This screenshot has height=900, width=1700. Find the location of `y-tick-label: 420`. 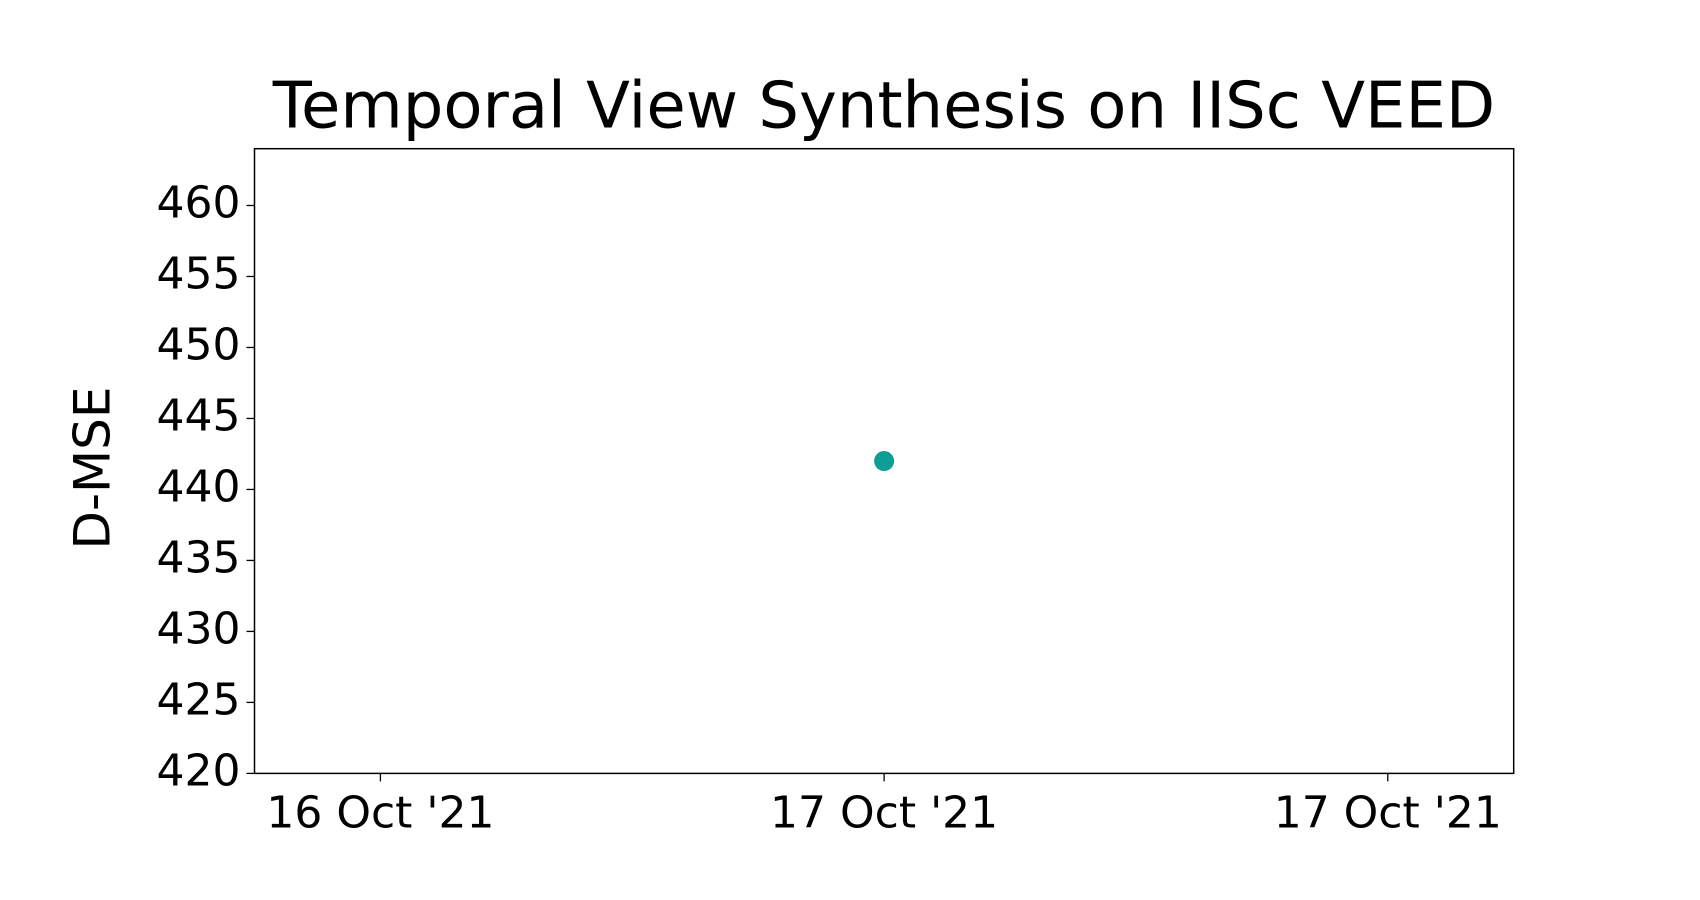

y-tick-label: 420 is located at coordinates (199, 770).